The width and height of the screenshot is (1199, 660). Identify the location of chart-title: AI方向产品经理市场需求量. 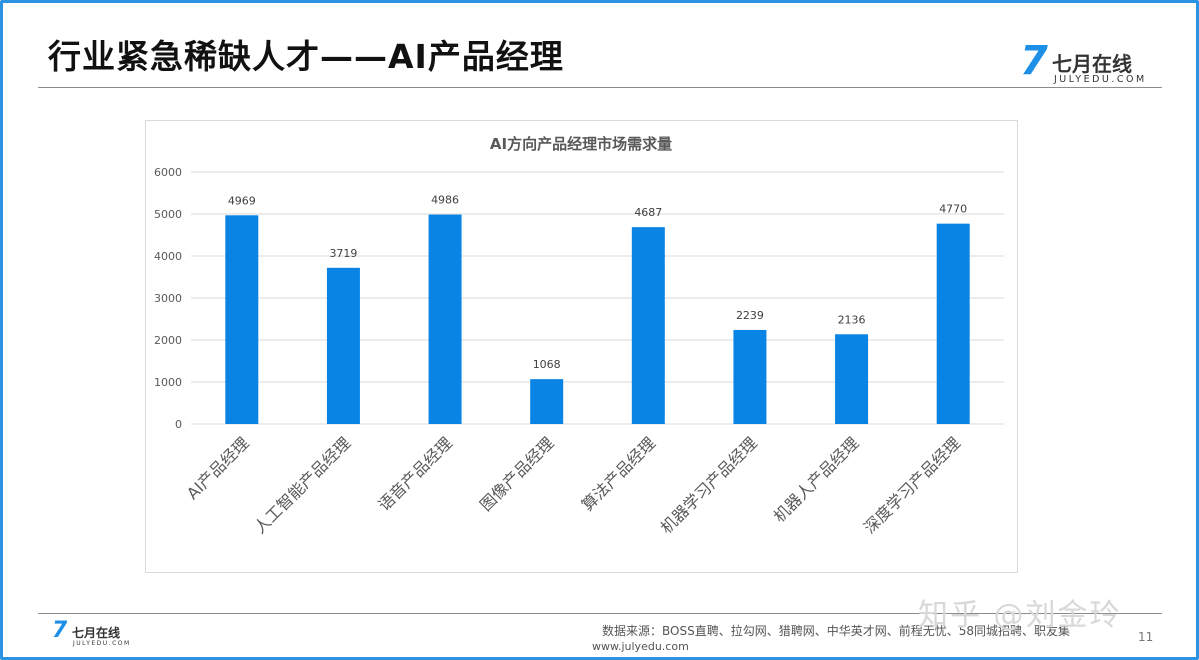
(581, 144).